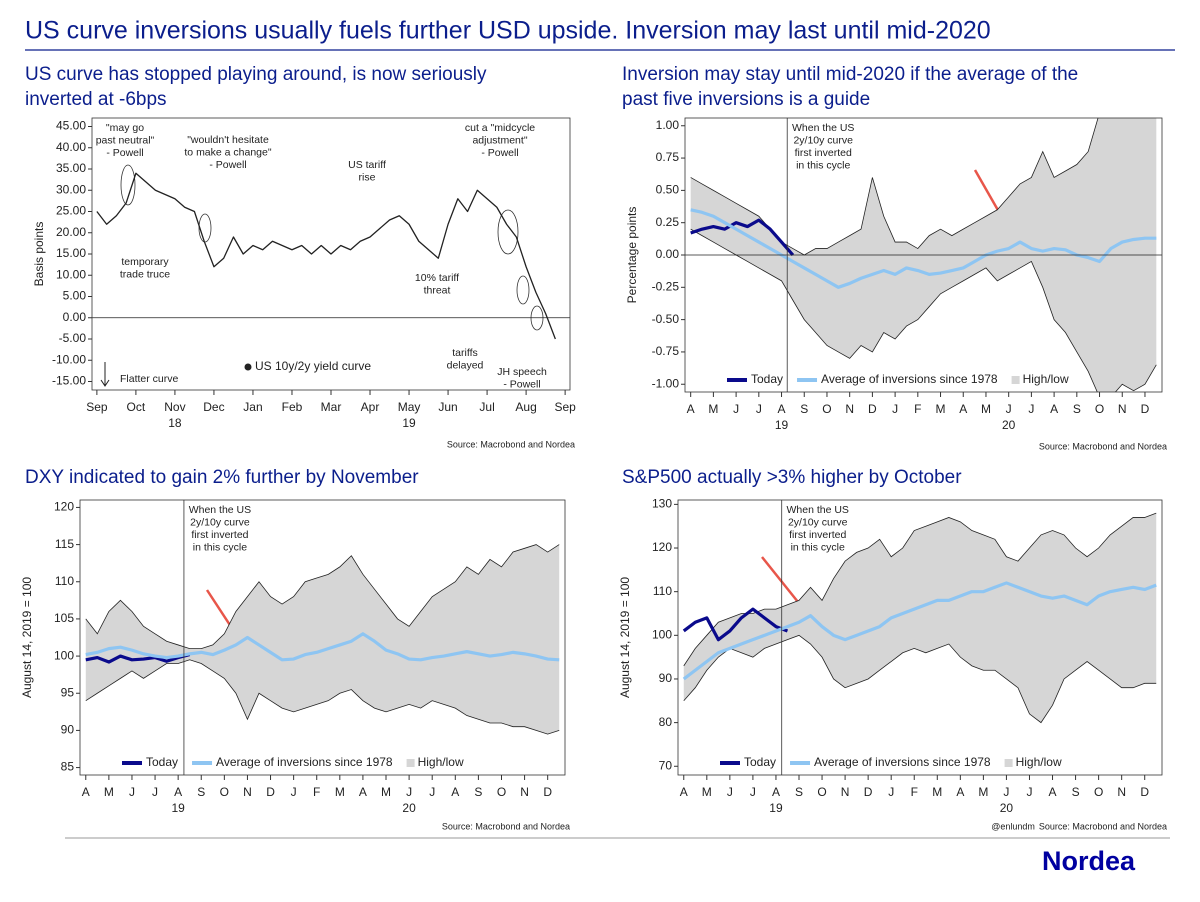 This screenshot has width=1200, height=902. Describe the element at coordinates (64, 581) in the screenshot. I see `y-tick-label: 110` at that location.